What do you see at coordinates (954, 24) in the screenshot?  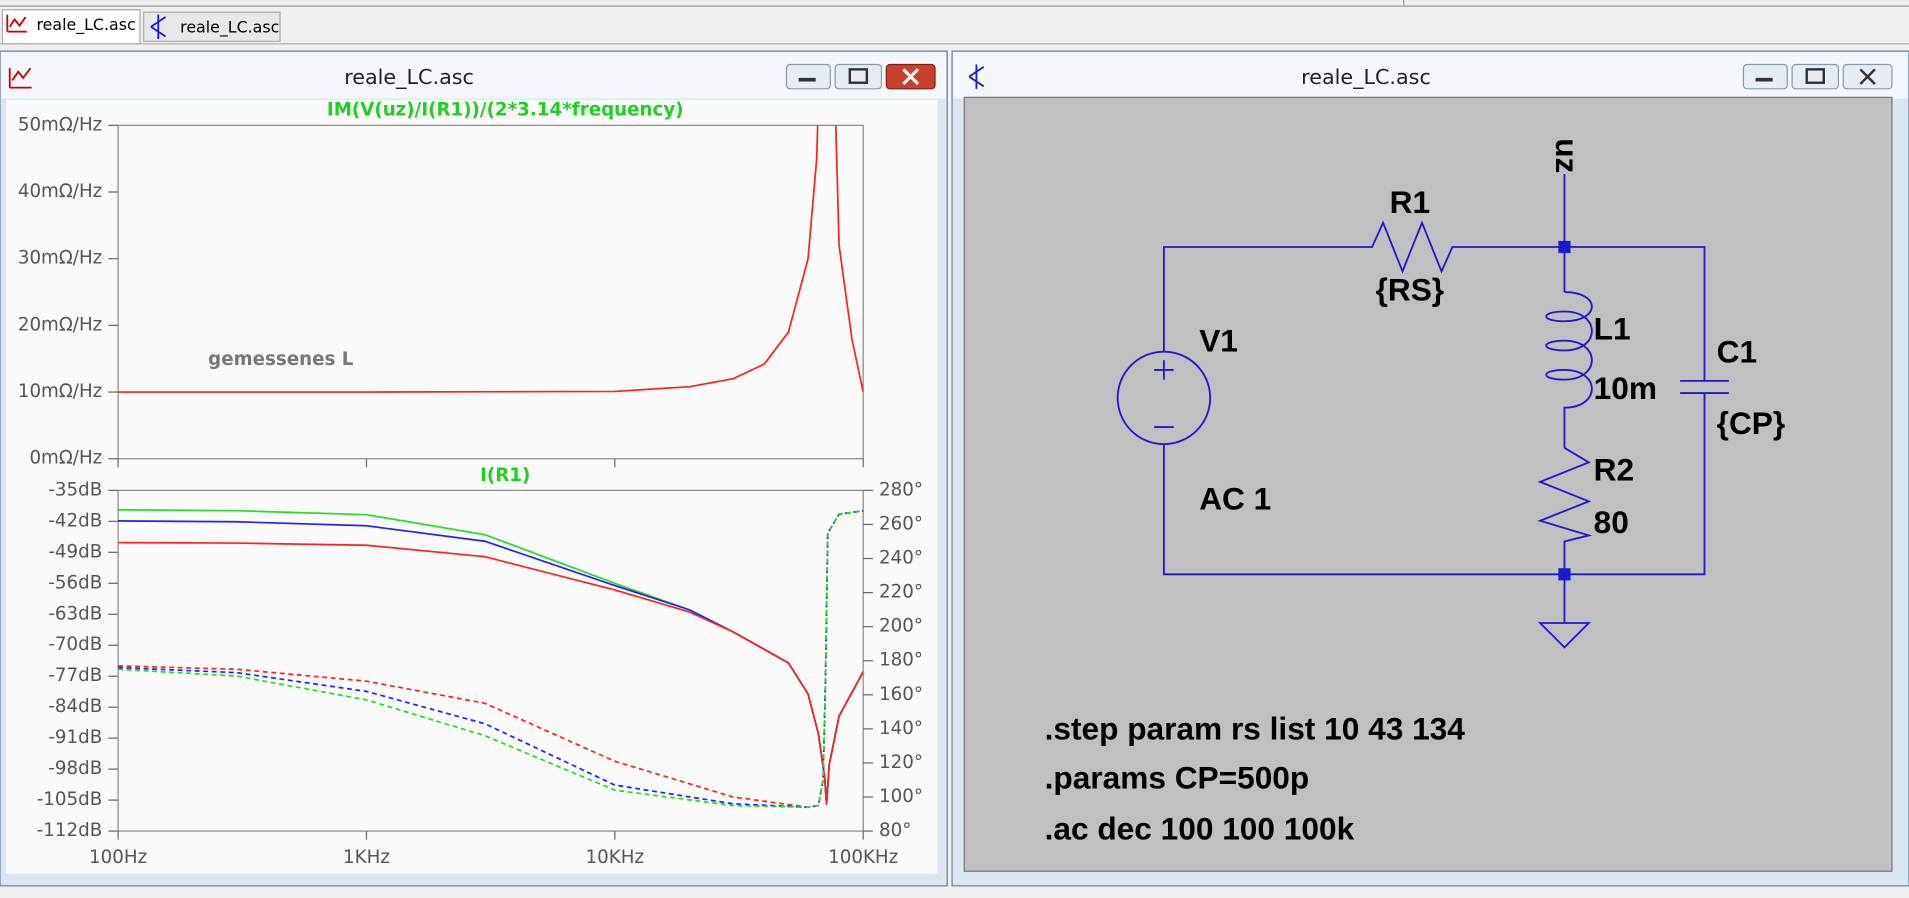 I see `tab-bar` at bounding box center [954, 24].